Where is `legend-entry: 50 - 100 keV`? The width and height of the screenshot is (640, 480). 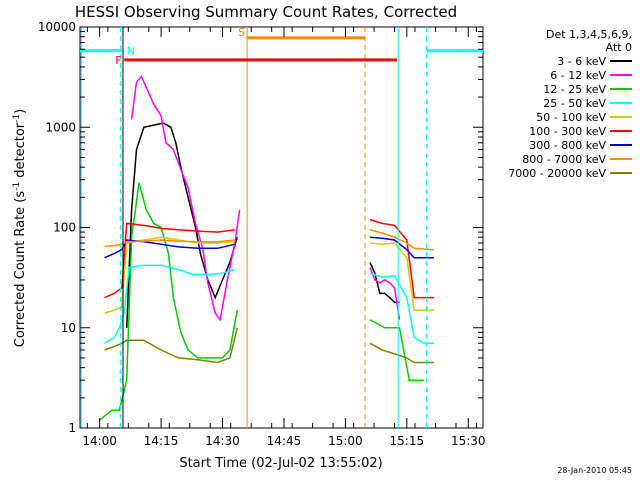
legend-entry: 50 - 100 keV is located at coordinates (552, 117).